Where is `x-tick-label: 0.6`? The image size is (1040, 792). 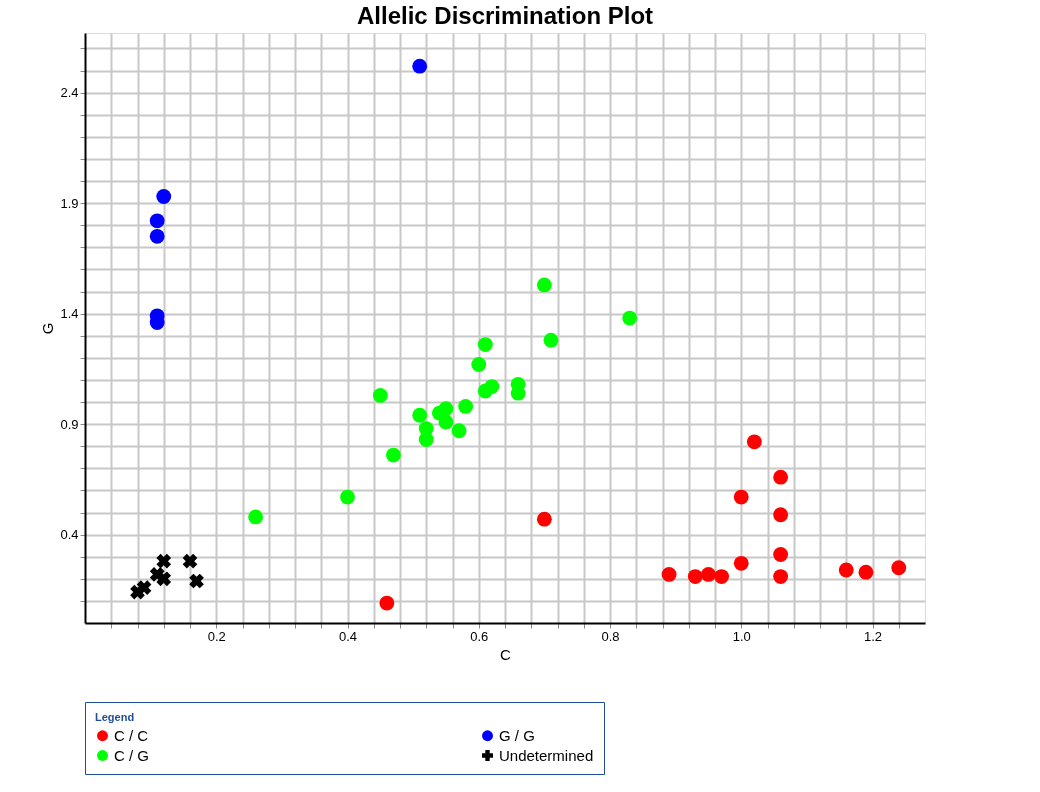
x-tick-label: 0.6 is located at coordinates (479, 636).